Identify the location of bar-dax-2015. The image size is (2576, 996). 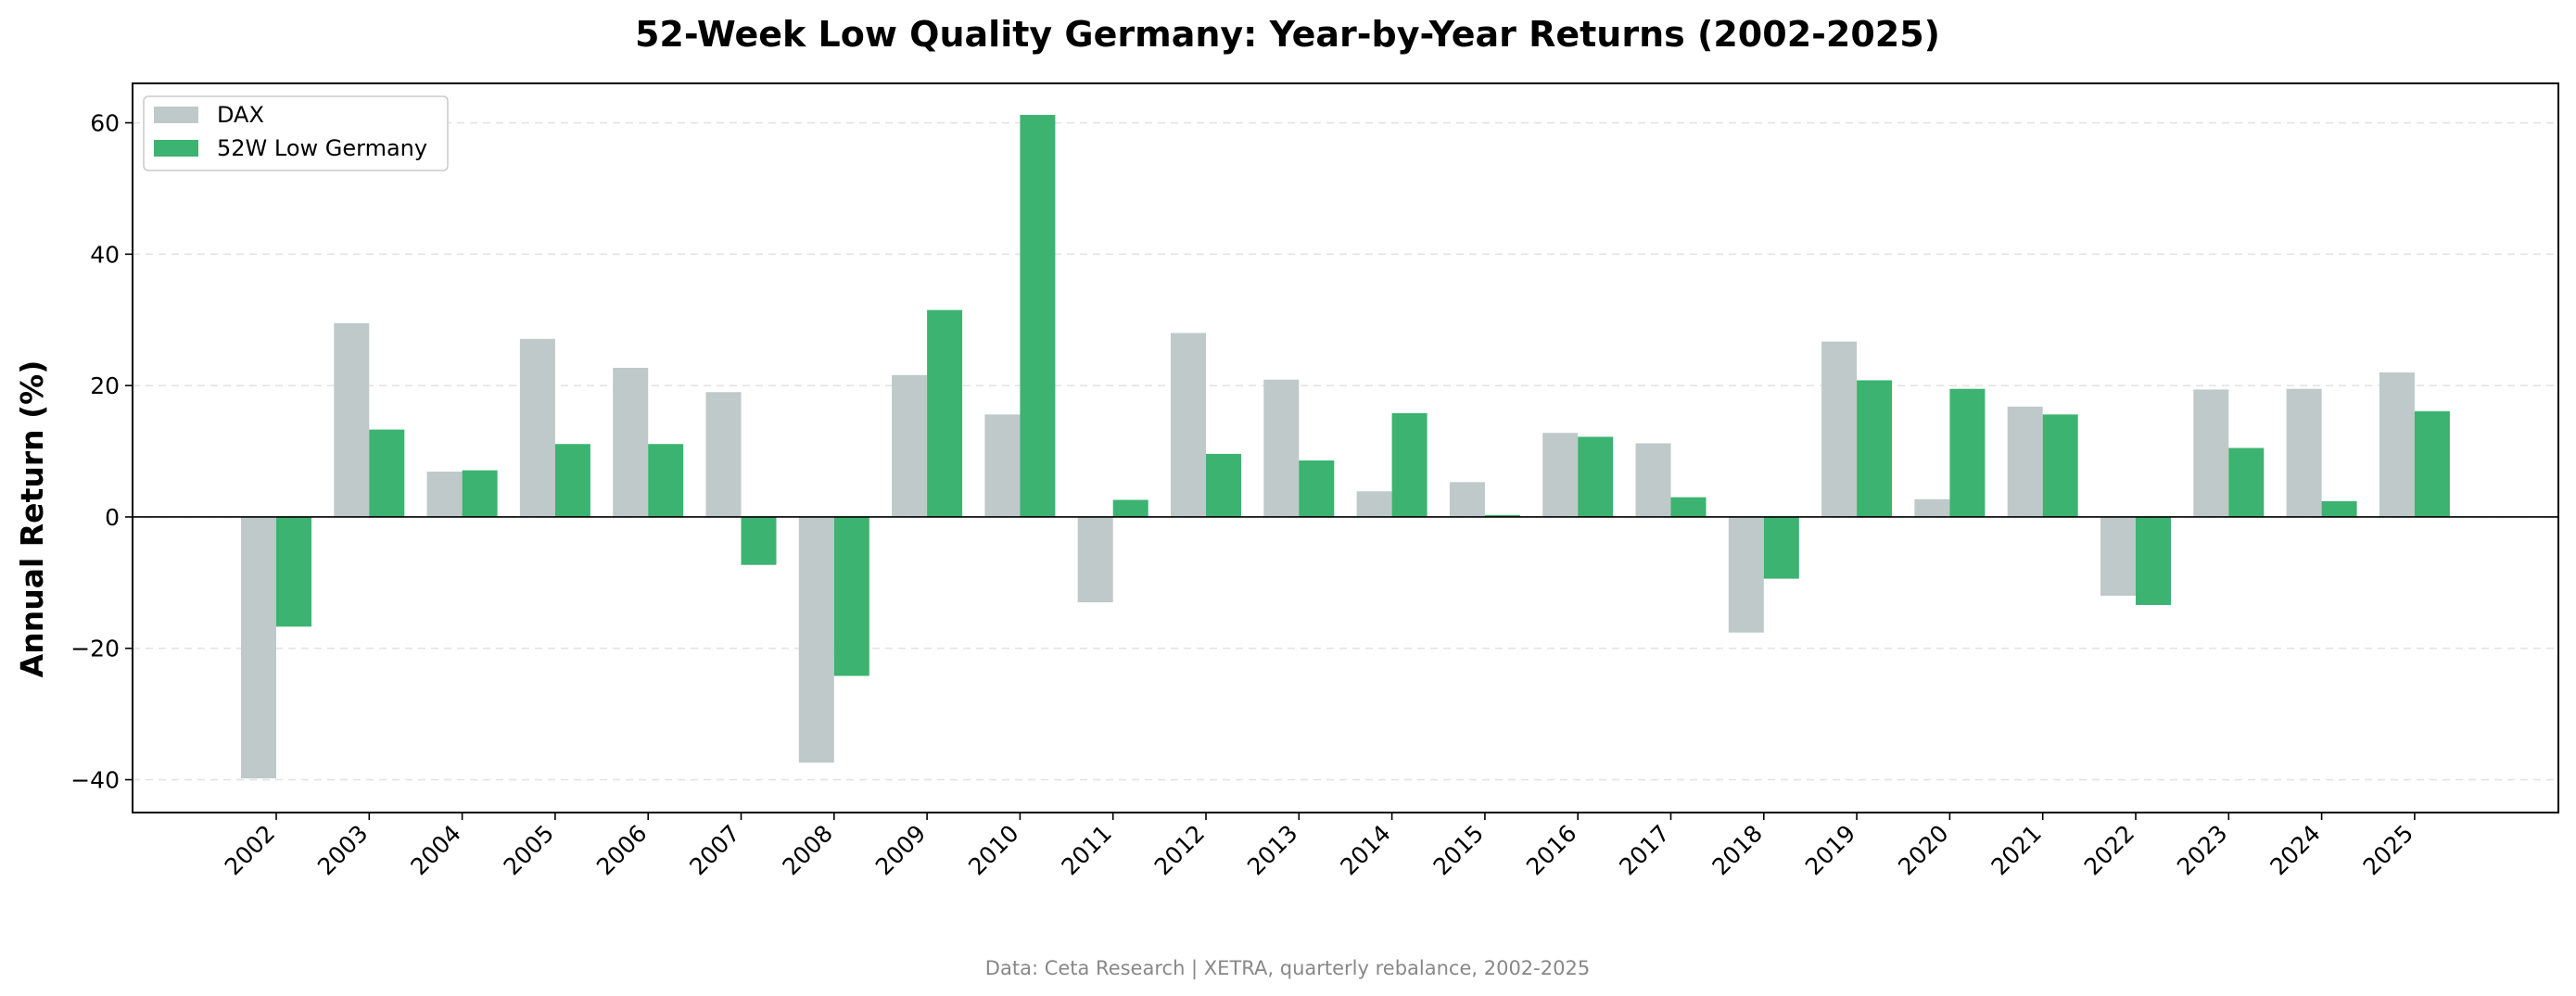
(1467, 499).